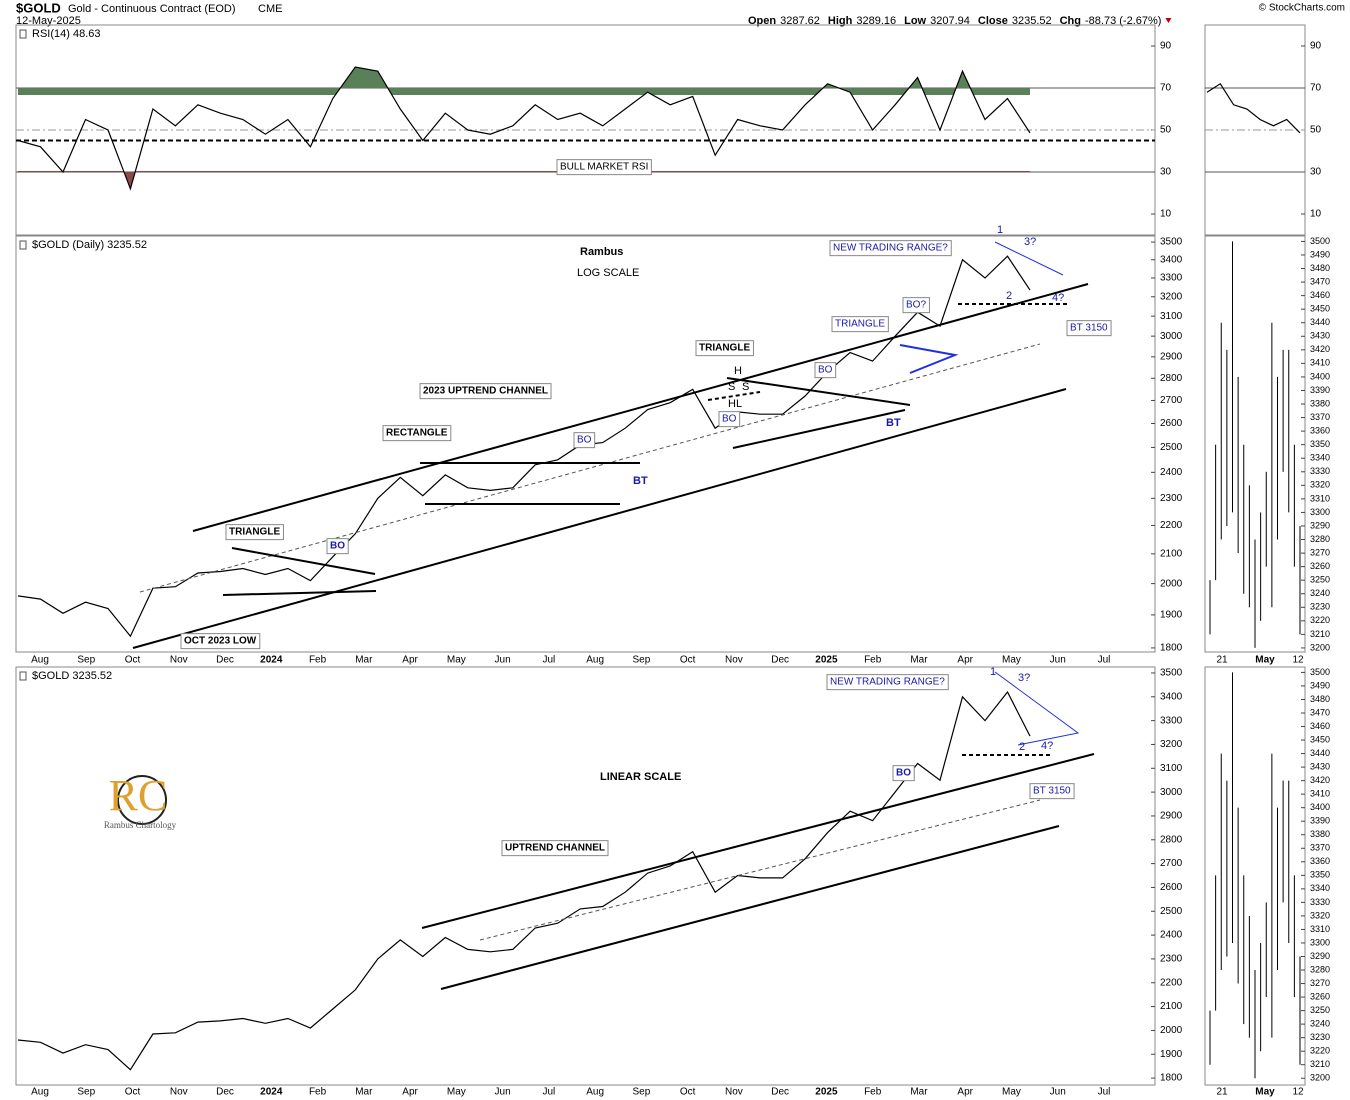 The width and height of the screenshot is (1350, 1100). What do you see at coordinates (1320, 336) in the screenshot?
I see `y-tick-label: 3430` at bounding box center [1320, 336].